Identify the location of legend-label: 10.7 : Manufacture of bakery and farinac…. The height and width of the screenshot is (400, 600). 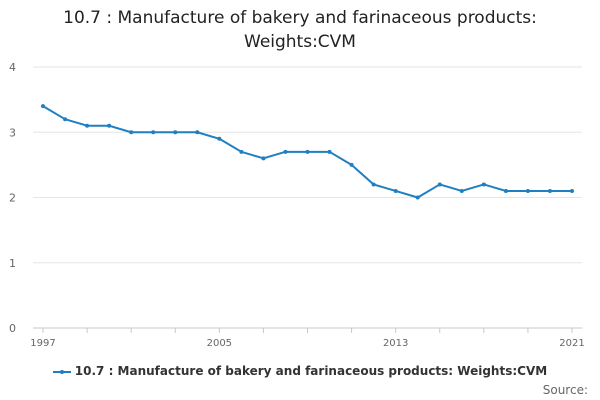
(311, 371).